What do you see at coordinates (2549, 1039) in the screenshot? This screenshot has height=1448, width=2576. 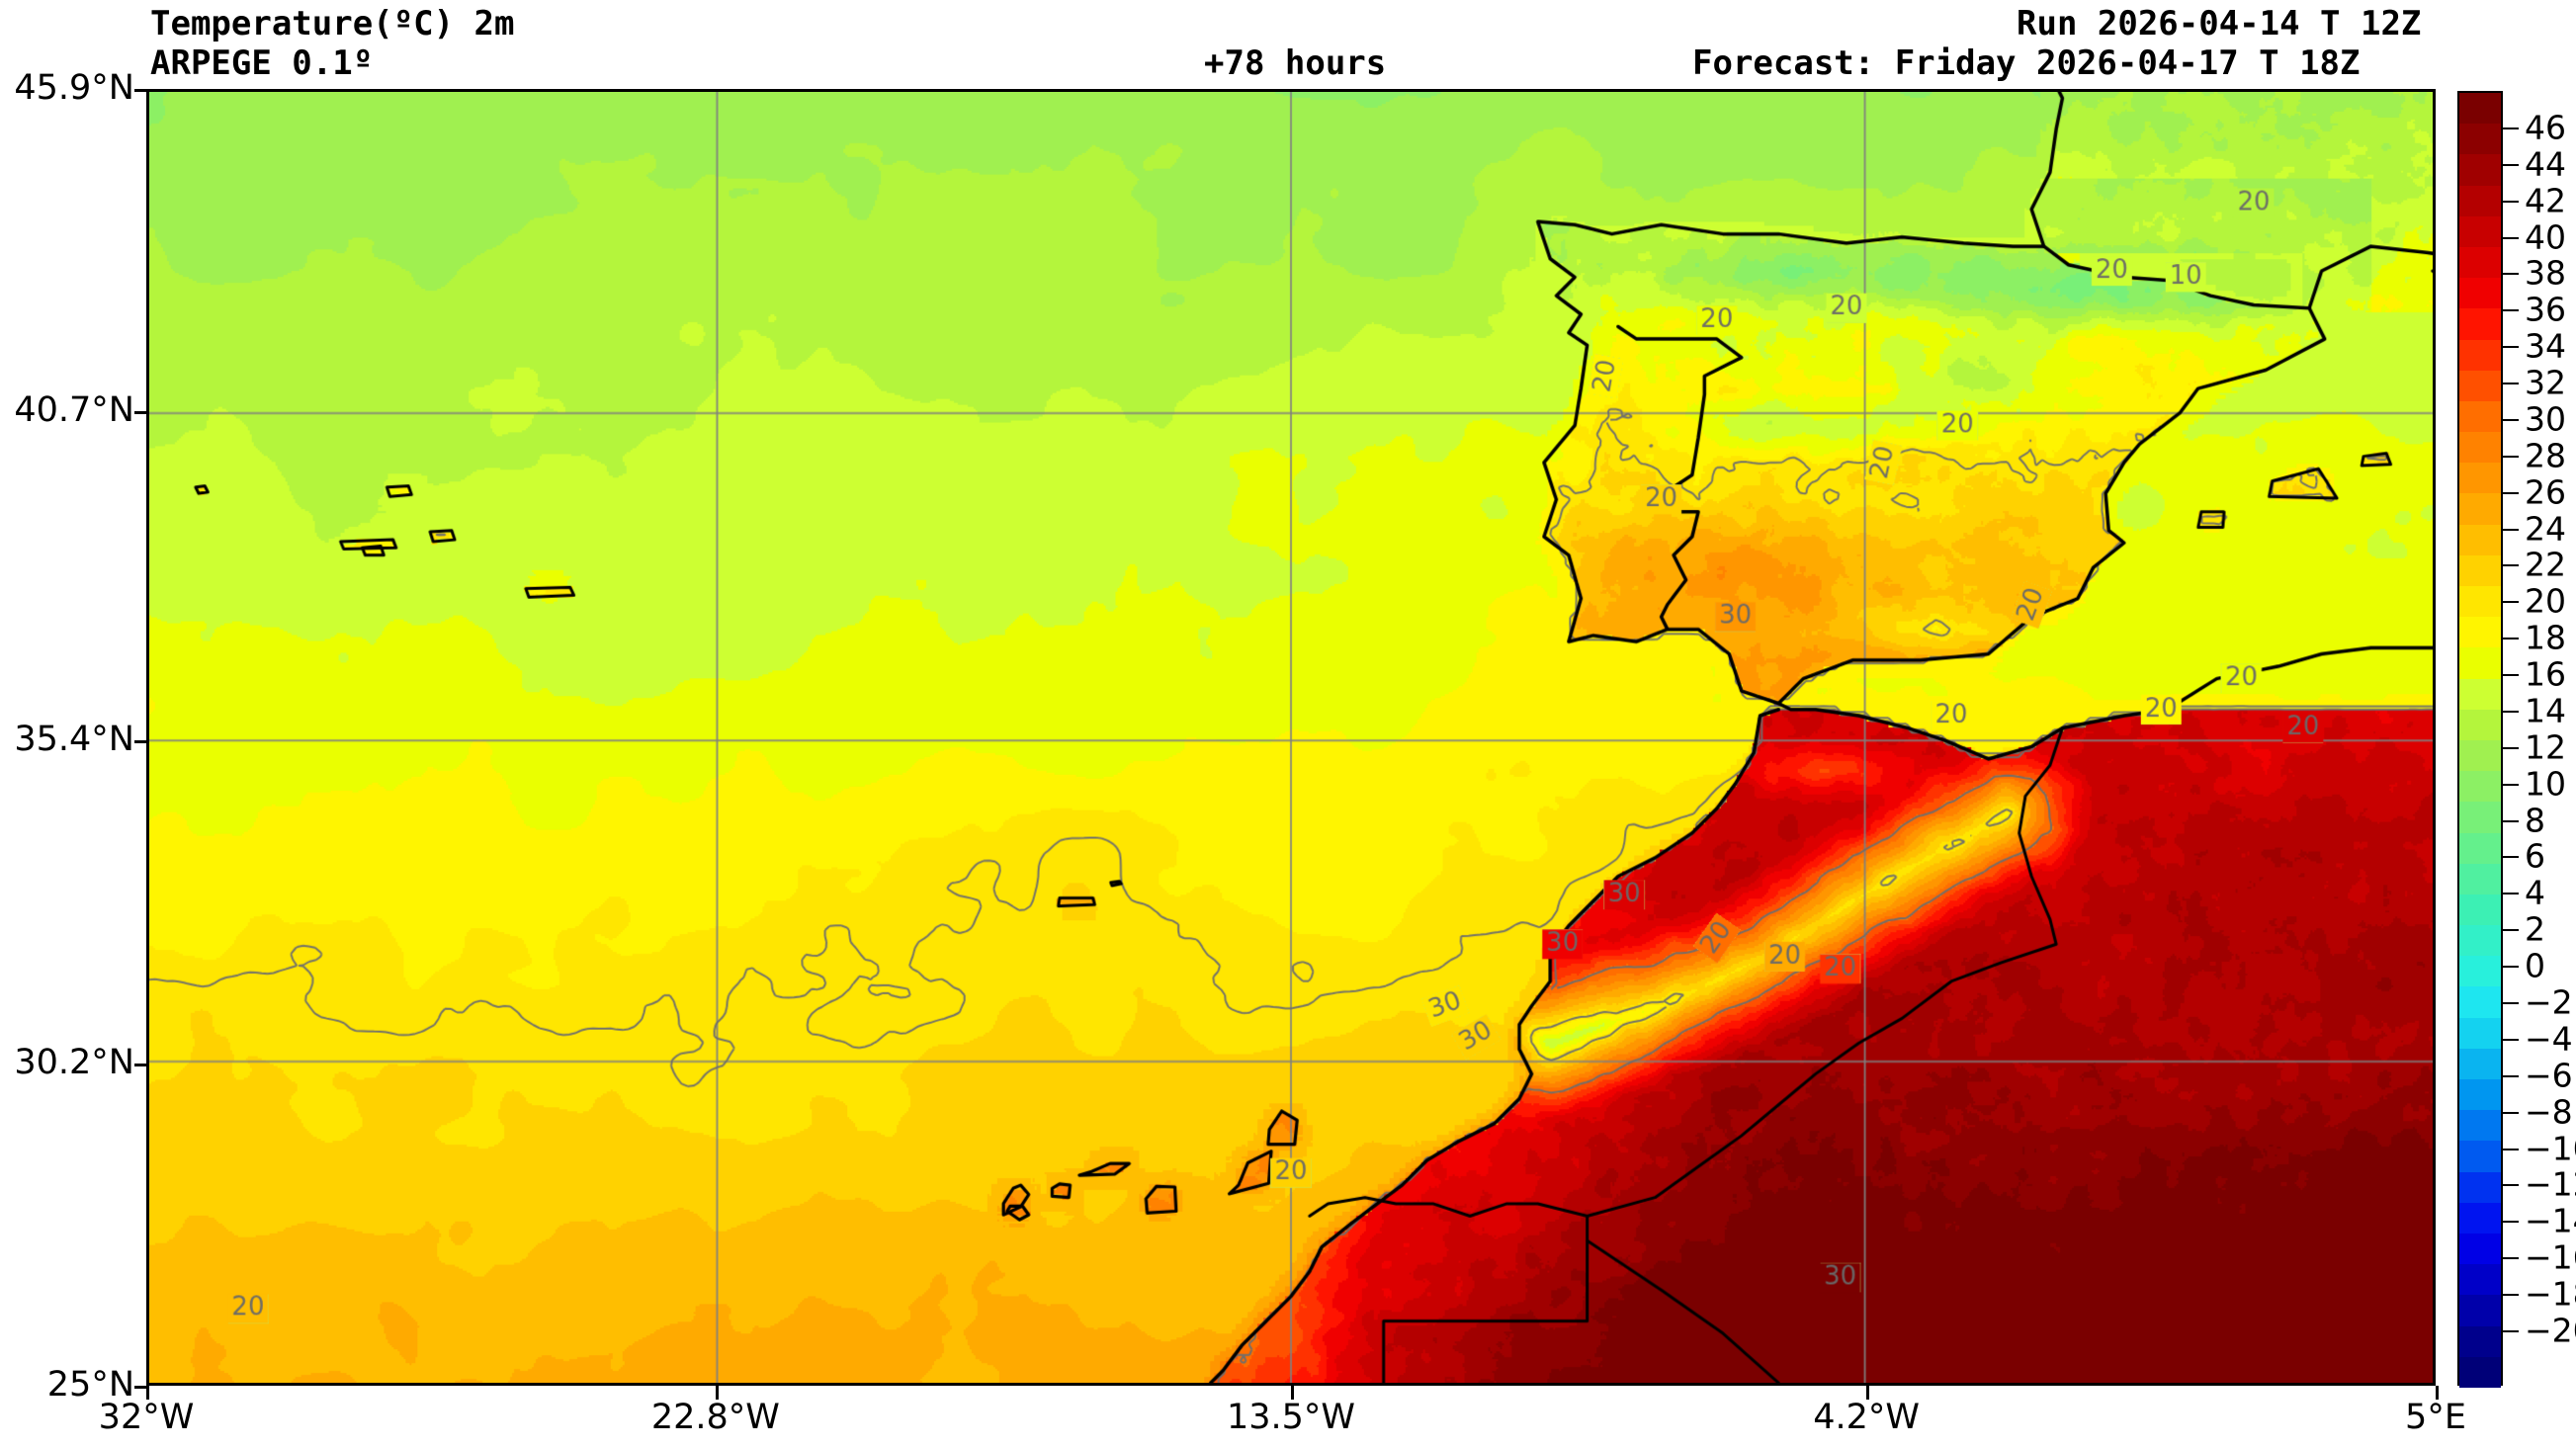 I see `colorbar-tick-value: −4` at bounding box center [2549, 1039].